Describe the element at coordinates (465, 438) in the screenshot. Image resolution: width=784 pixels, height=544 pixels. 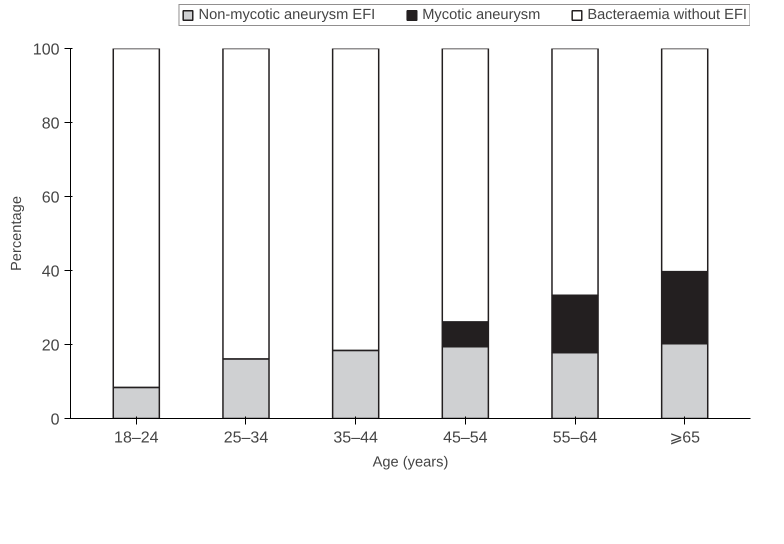
I see `x-tick-label: 45–54` at that location.